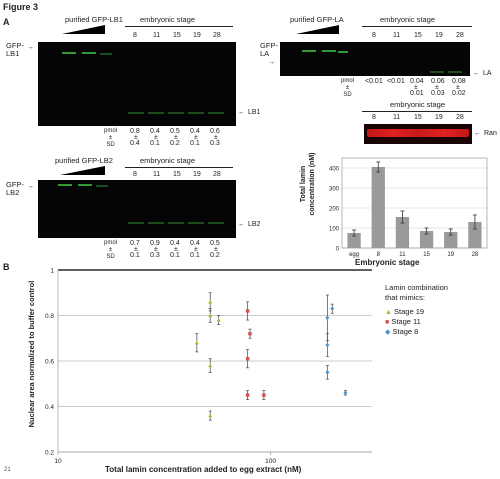 This screenshot has width=500, height=479. What do you see at coordinates (135, 243) in the screenshot?
I see `lb2-pmol-value: 0.7` at bounding box center [135, 243].